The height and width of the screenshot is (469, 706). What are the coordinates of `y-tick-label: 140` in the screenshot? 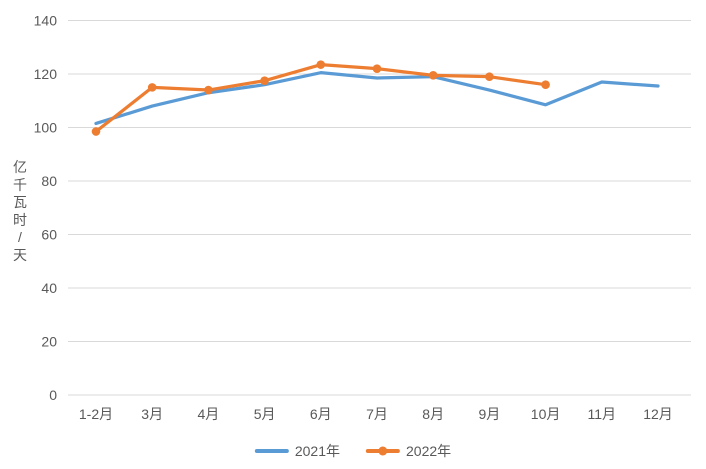 It's located at (46, 21).